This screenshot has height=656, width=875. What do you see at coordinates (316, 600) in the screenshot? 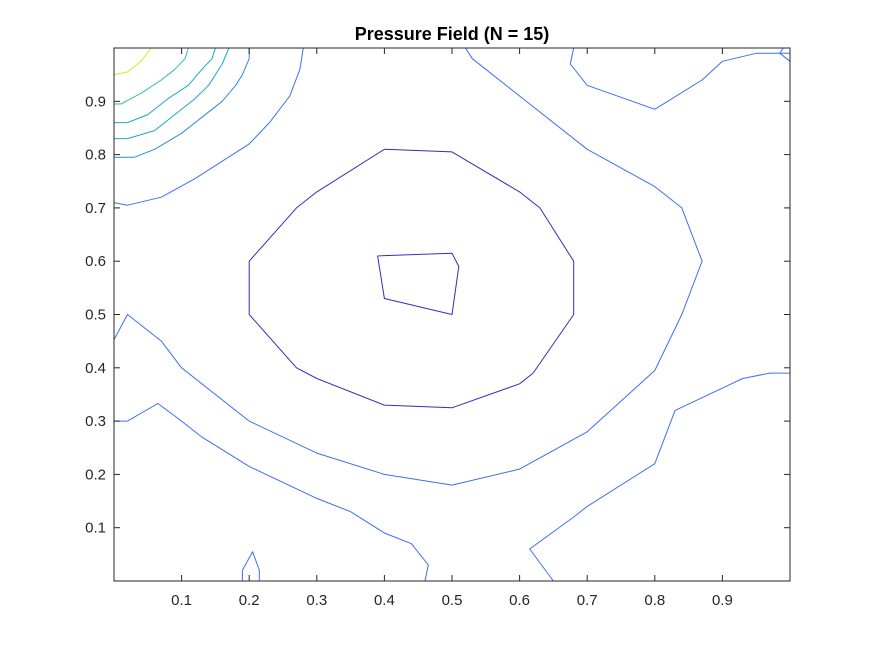
I see `x-tick-label: 0.3` at bounding box center [316, 600].